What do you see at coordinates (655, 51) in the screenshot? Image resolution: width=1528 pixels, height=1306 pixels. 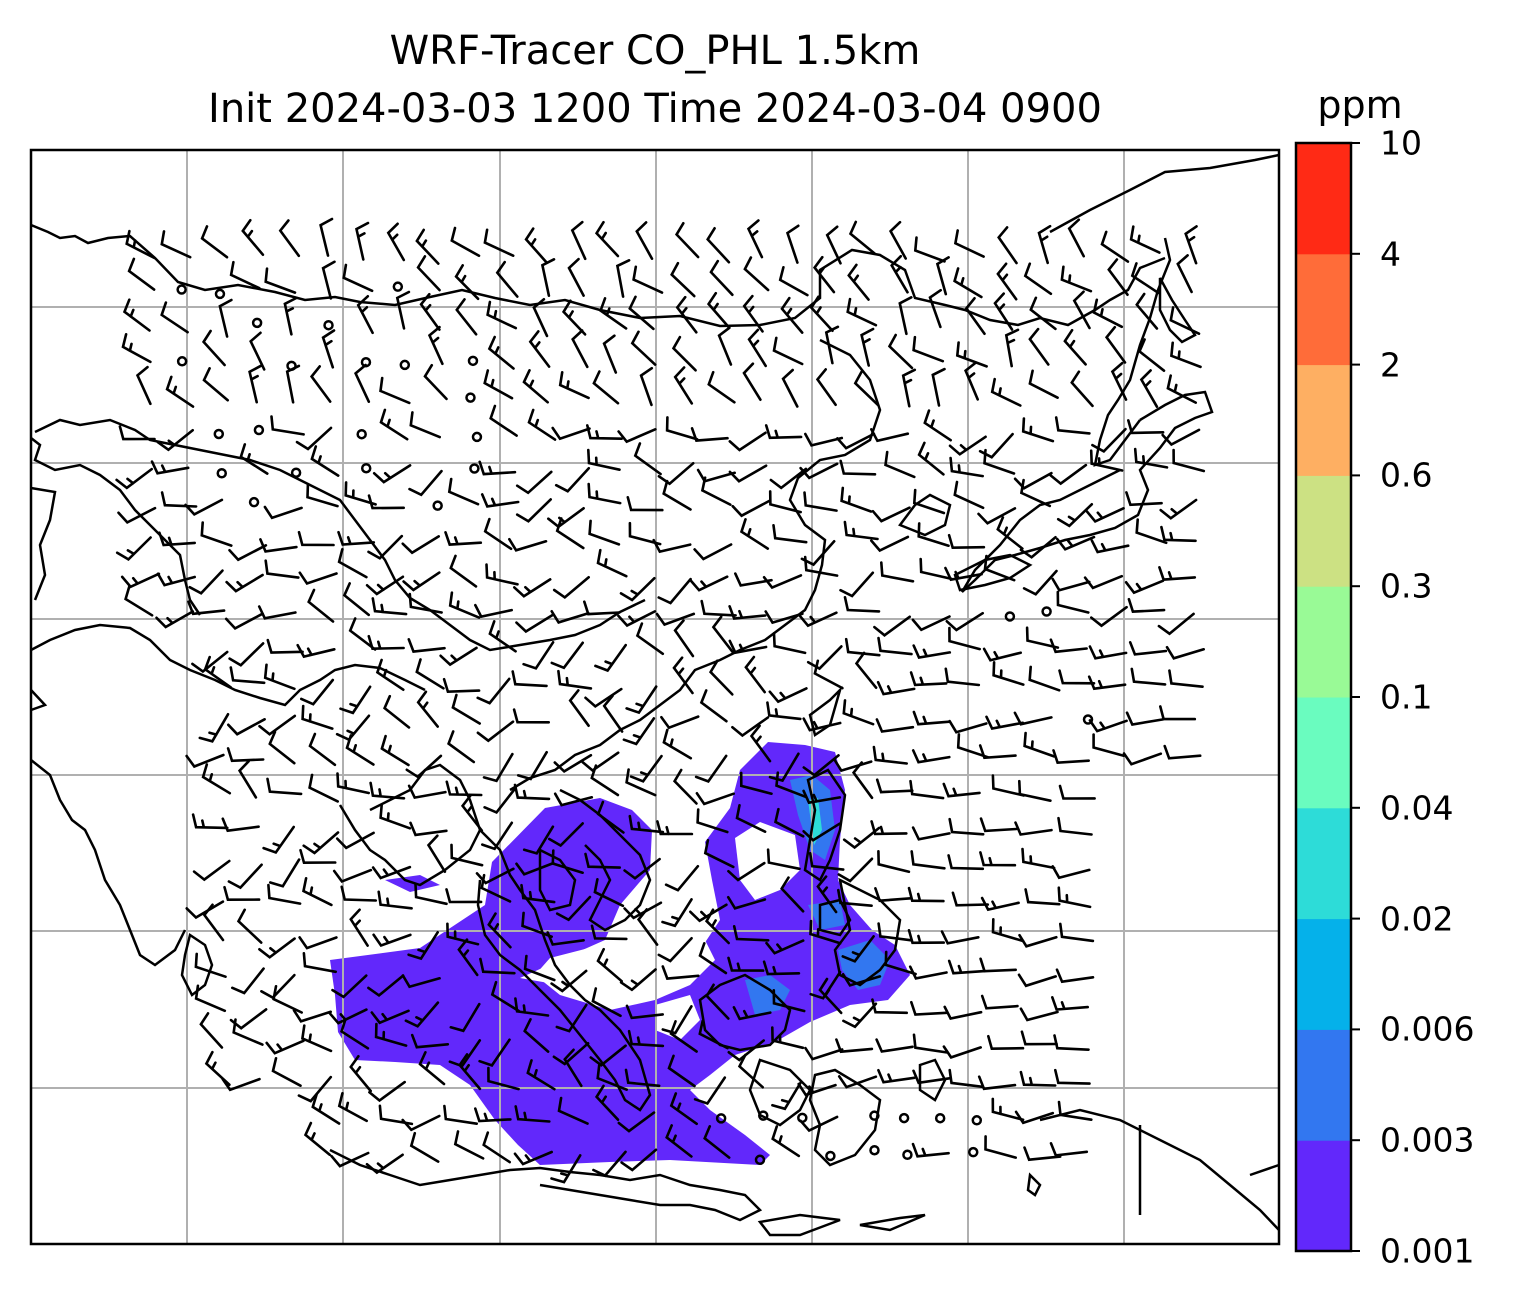 I see `map-title-line1: WRF-Tracer CO_PHL 1.5km` at bounding box center [655, 51].